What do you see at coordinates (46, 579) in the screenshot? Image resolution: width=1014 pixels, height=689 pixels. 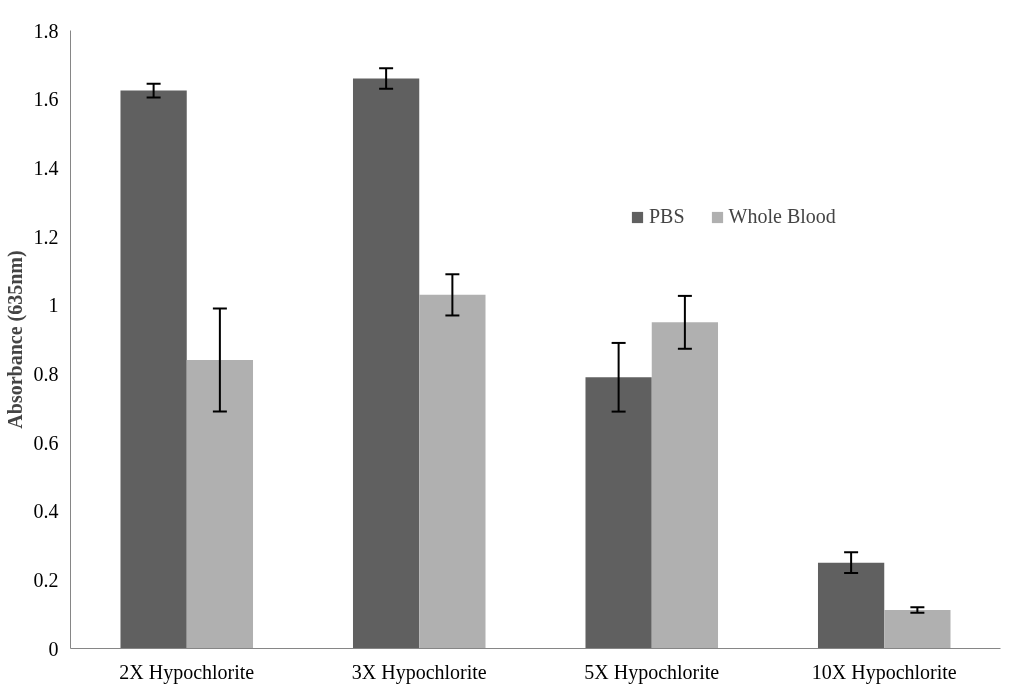 I see `y-tick-label: 0.2` at bounding box center [46, 579].